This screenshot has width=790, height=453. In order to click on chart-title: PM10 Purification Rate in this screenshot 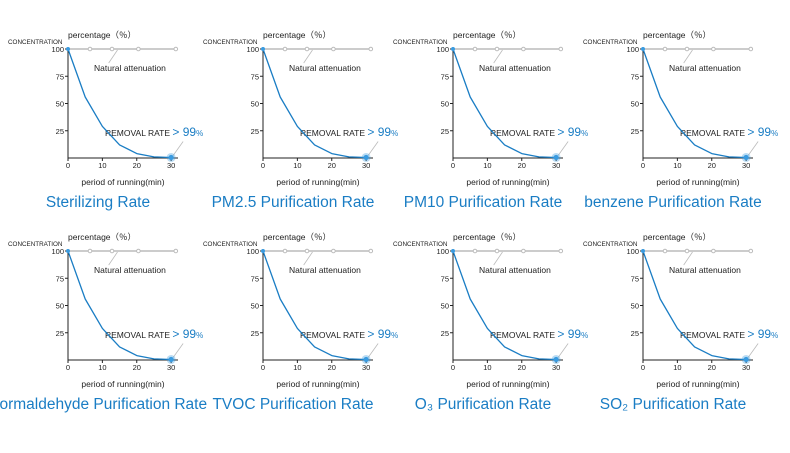, I will do `click(483, 202)`.